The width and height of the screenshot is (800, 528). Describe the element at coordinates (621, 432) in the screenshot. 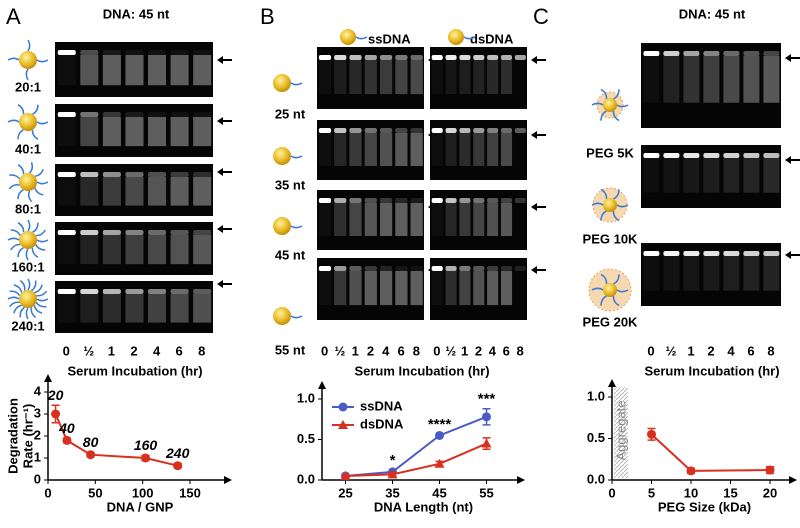

I see `aggregate-region` at that location.